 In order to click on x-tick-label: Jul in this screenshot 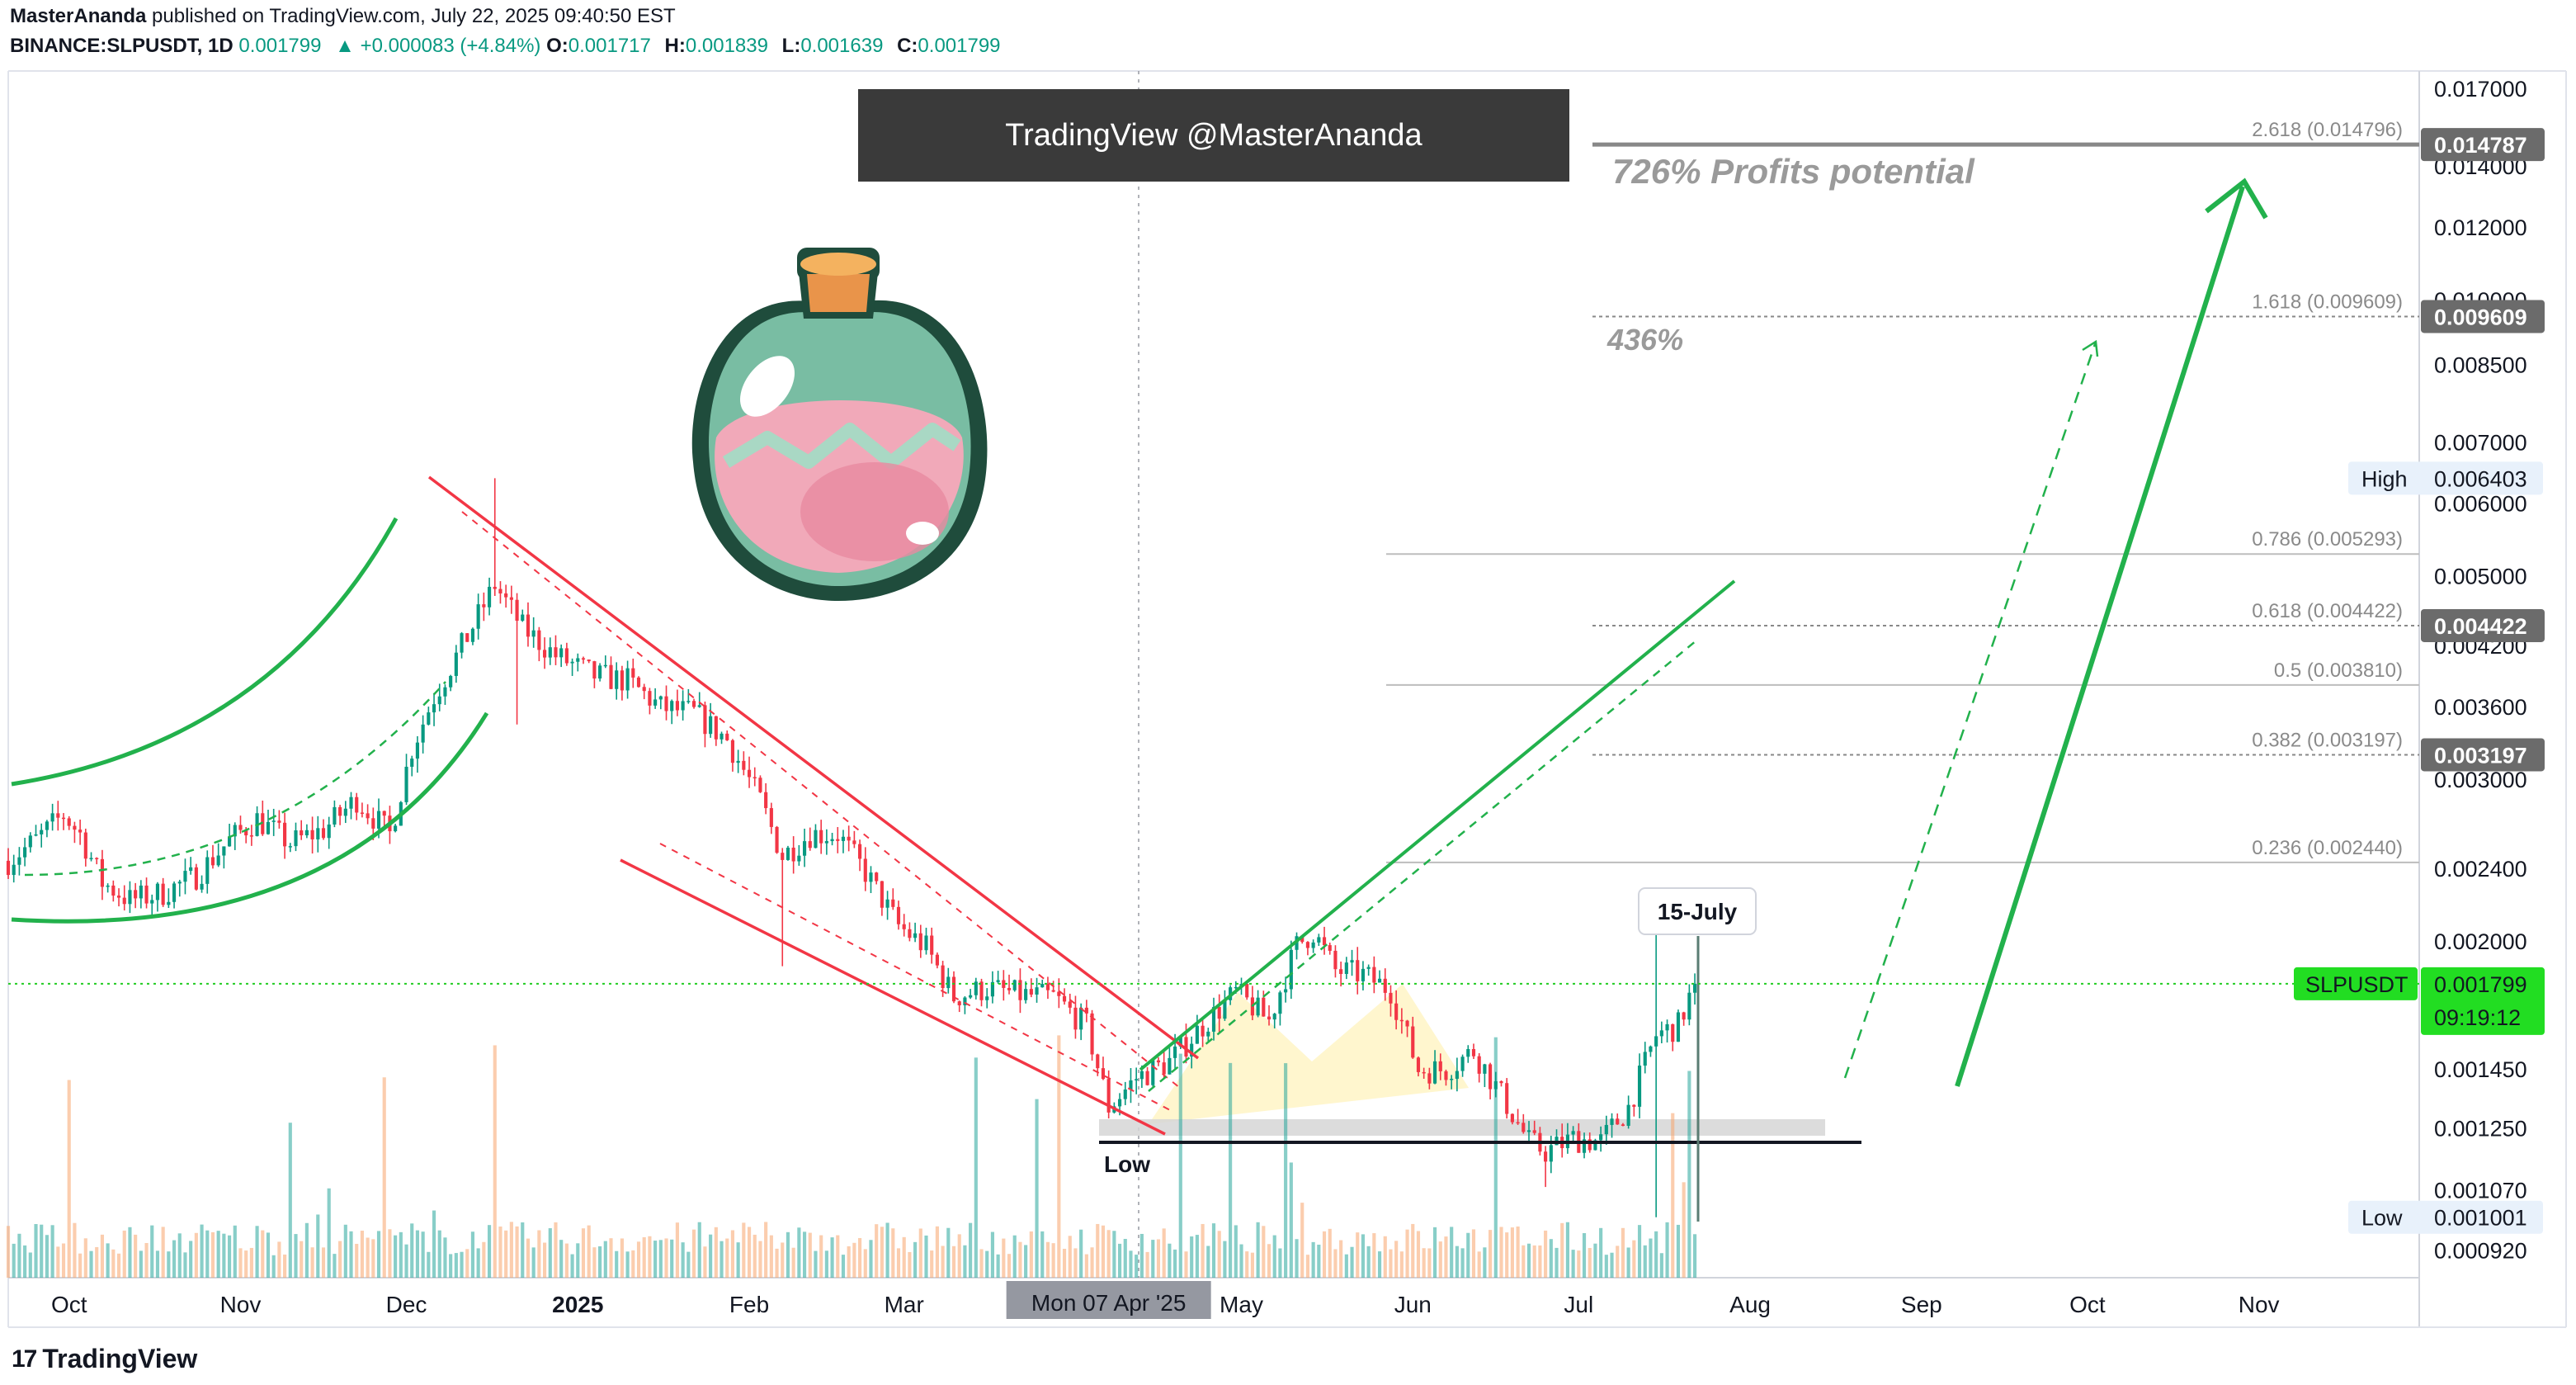, I will do `click(1578, 1304)`.